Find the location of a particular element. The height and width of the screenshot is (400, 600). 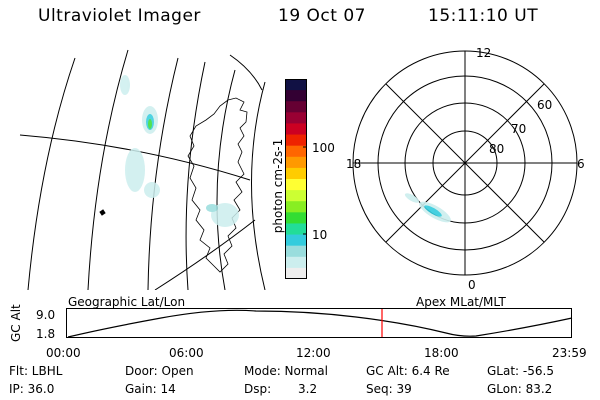

status-gc-alt: GC Alt: 6.4 Re is located at coordinates (408, 371).